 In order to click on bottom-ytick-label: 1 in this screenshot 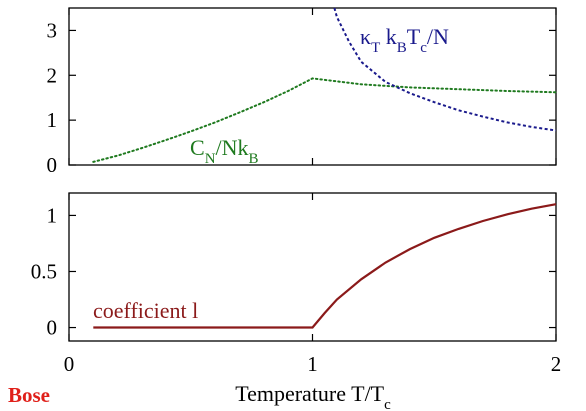, I will do `click(52, 215)`.